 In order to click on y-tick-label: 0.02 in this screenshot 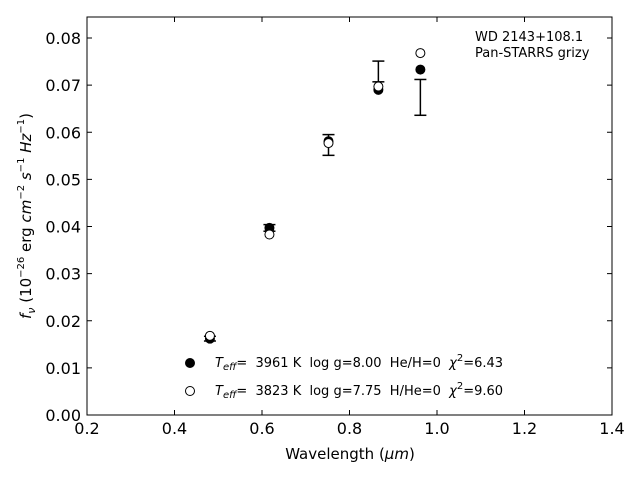, I will do `click(63, 321)`.